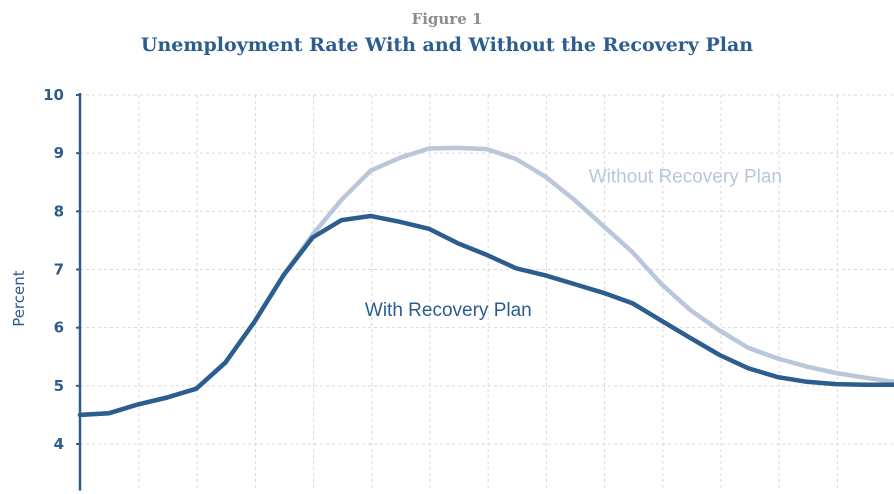 The height and width of the screenshot is (494, 894). What do you see at coordinates (59, 211) in the screenshot?
I see `y-tick-label-8: 8` at bounding box center [59, 211].